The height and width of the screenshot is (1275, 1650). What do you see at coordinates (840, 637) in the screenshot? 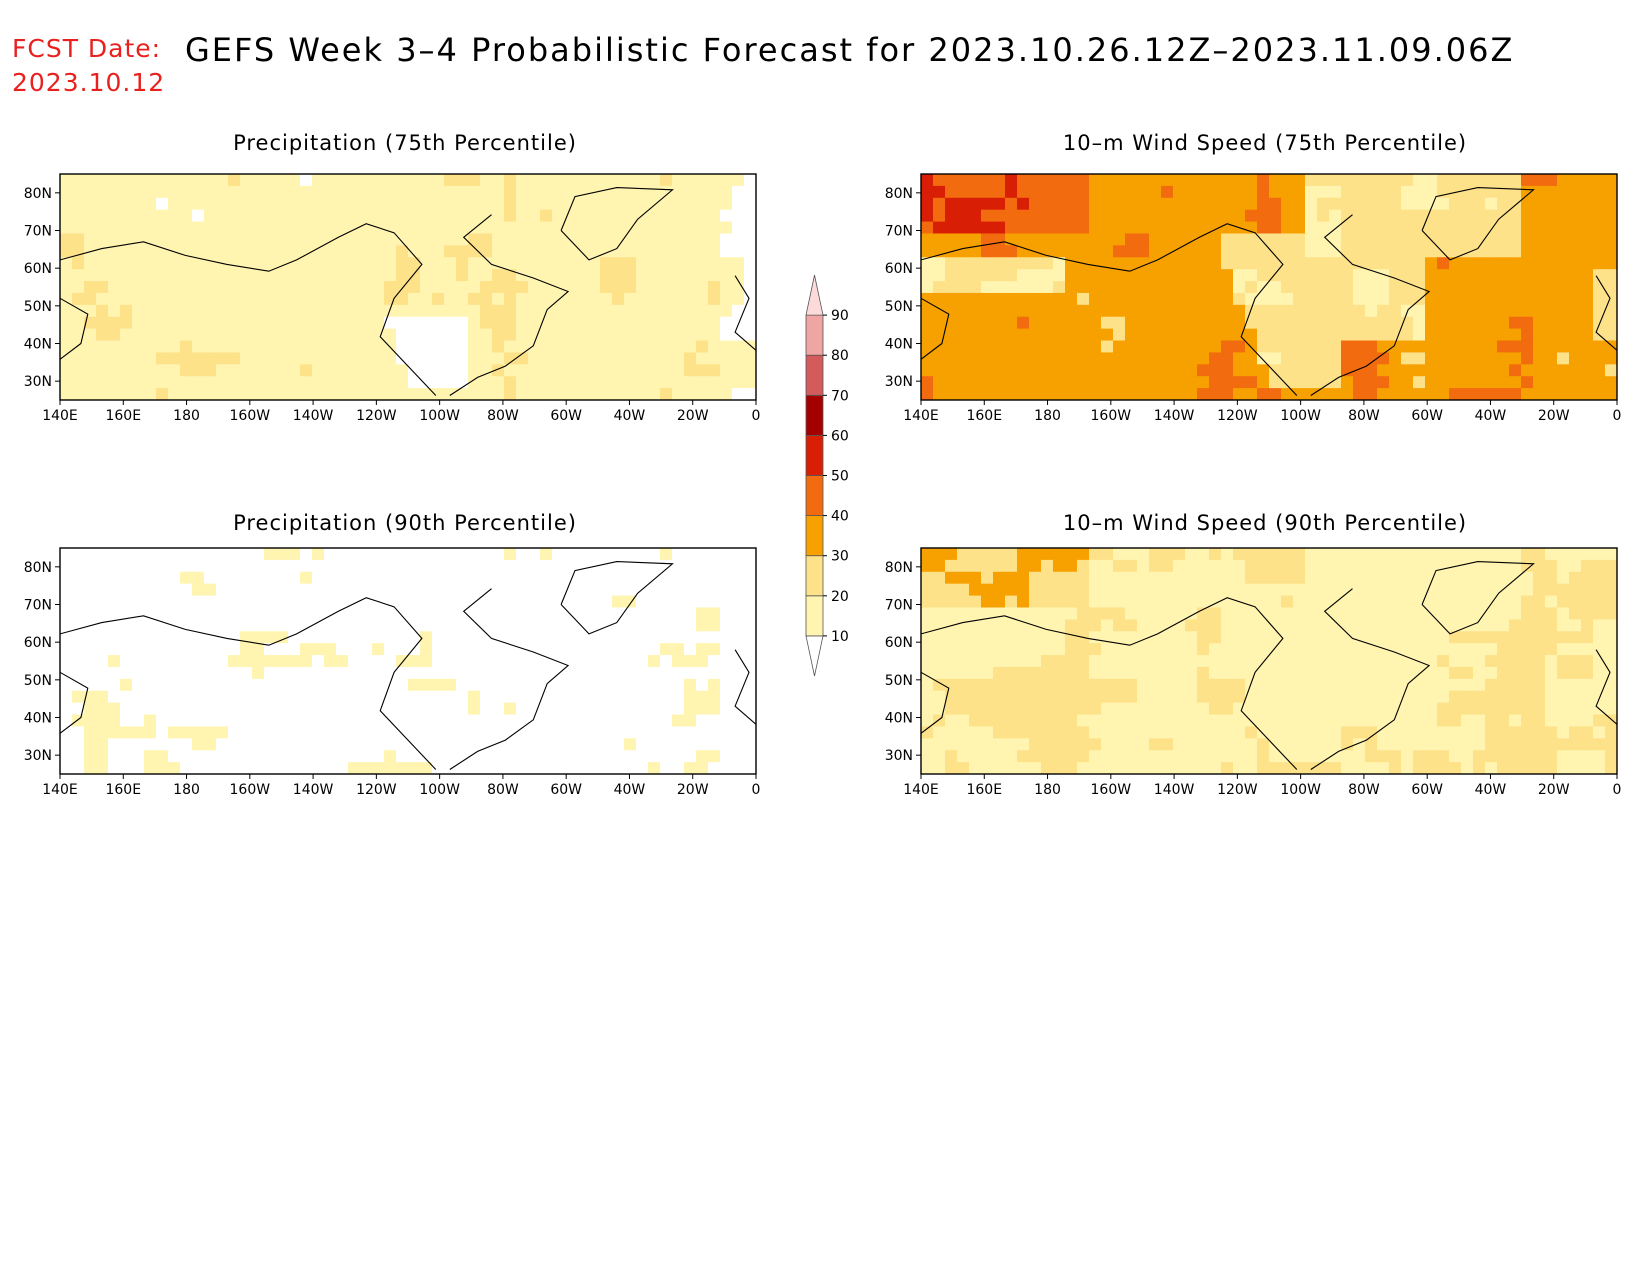
I see `colorbar-label: 10` at bounding box center [840, 637].